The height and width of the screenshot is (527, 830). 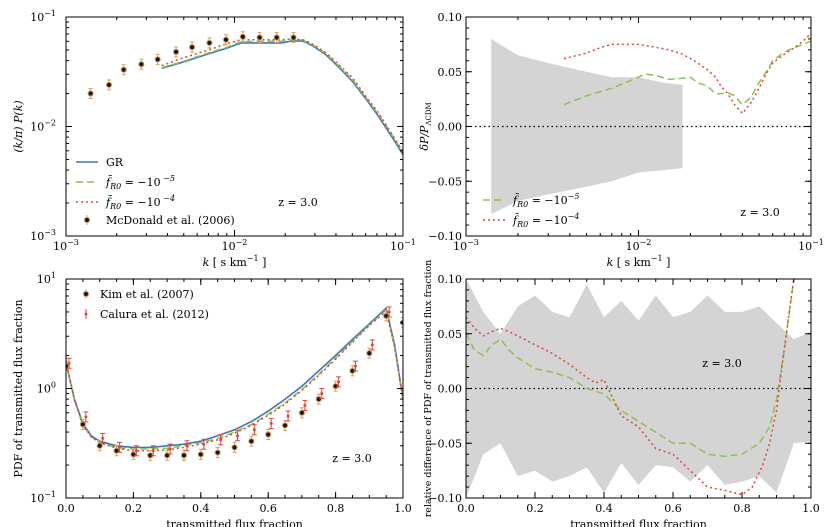 What do you see at coordinates (140, 202) in the screenshot?
I see `legend-label-f4-text: = −10` at bounding box center [140, 202].